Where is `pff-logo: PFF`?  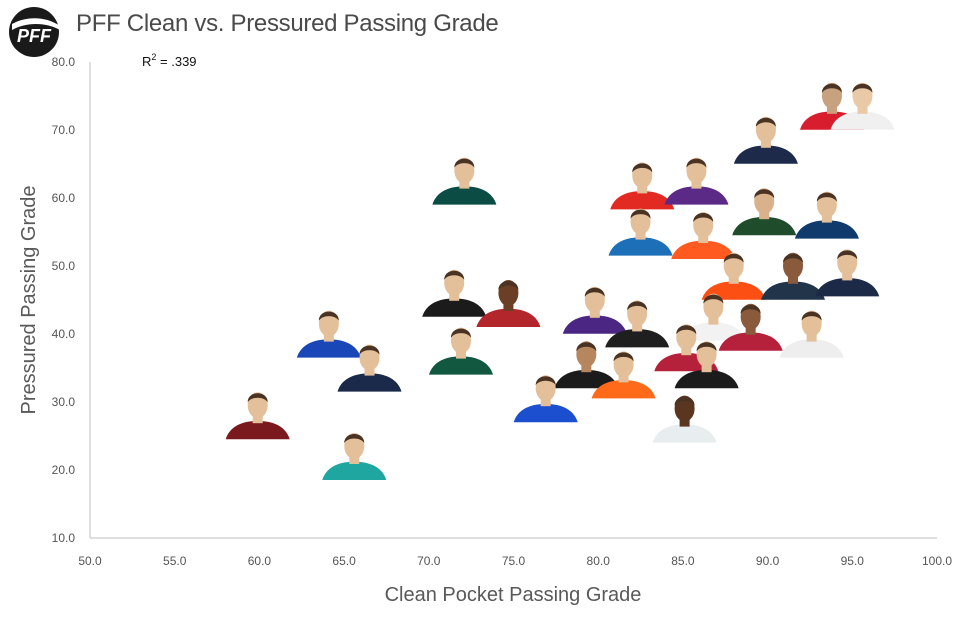
pff-logo: PFF is located at coordinates (34, 32).